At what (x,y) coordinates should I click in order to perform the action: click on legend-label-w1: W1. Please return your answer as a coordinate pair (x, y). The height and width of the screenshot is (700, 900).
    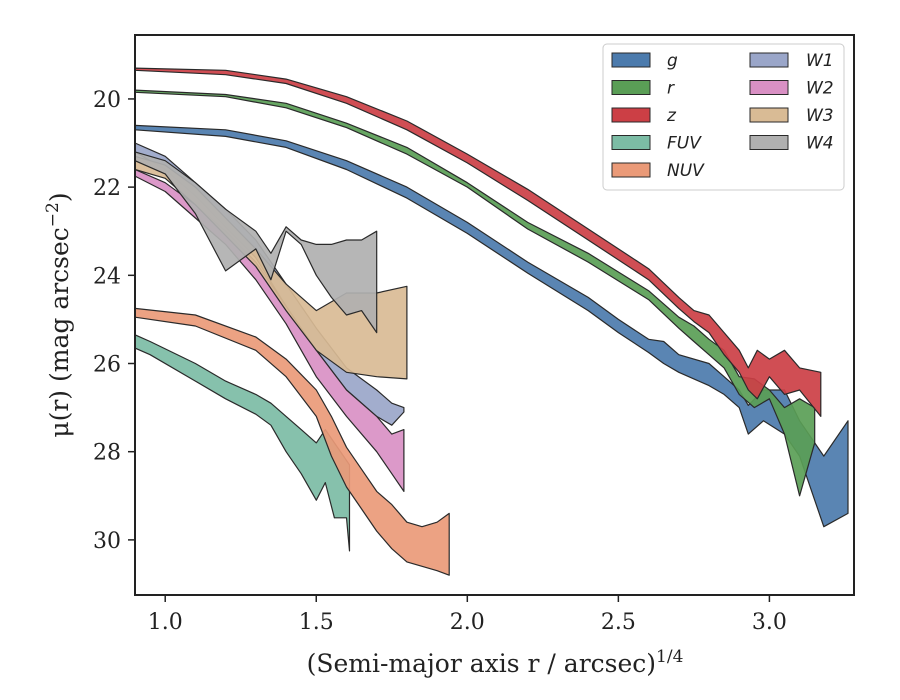
    Looking at the image, I should click on (820, 61).